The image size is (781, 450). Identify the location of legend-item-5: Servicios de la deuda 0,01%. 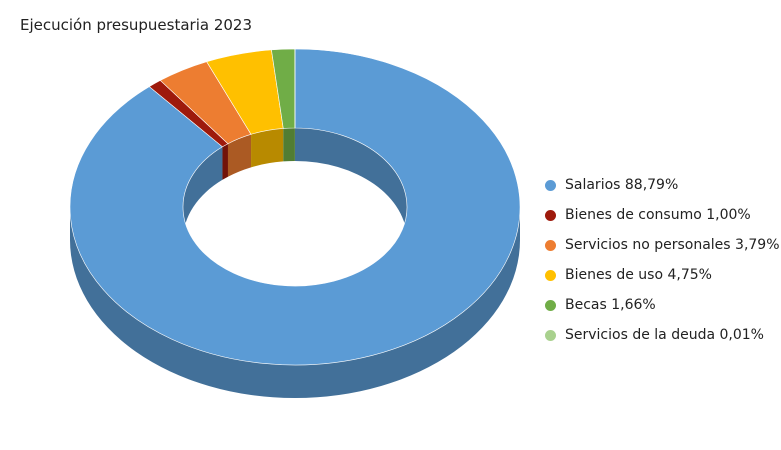
(662, 335).